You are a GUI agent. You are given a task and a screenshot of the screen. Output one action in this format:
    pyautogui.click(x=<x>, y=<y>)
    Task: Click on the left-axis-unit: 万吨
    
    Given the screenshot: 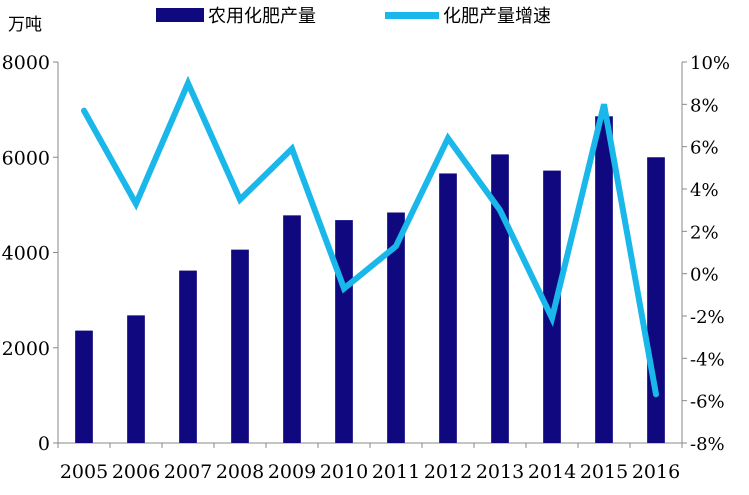 What is the action you would take?
    pyautogui.click(x=25, y=25)
    